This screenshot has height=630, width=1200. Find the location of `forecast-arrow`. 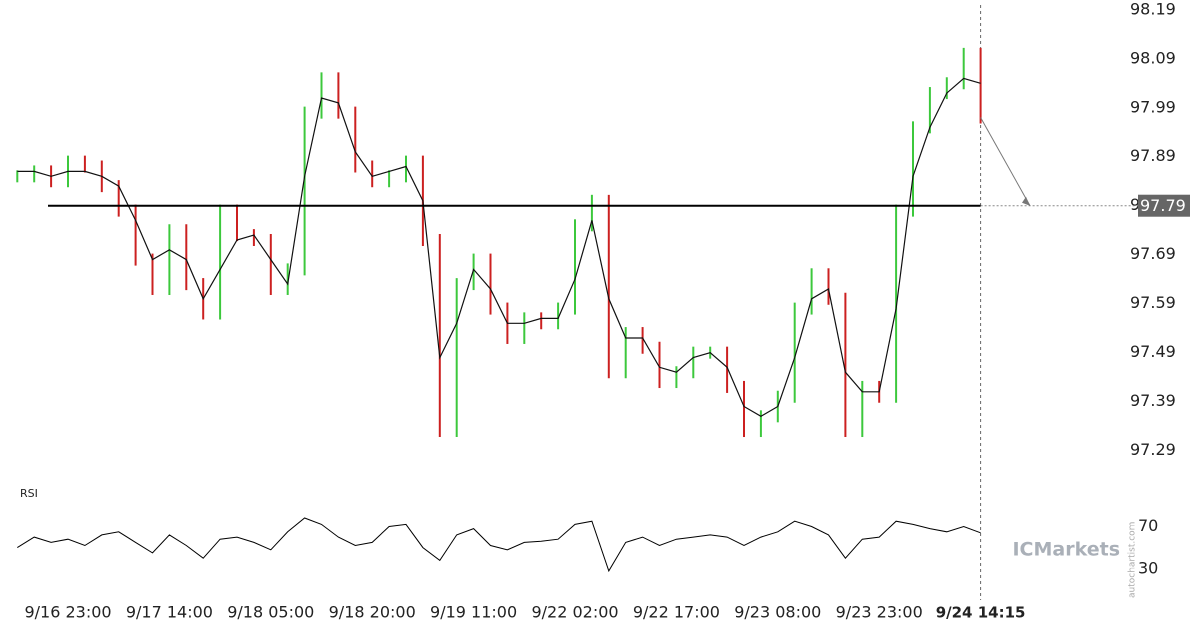

forecast-arrow is located at coordinates (1005, 161).